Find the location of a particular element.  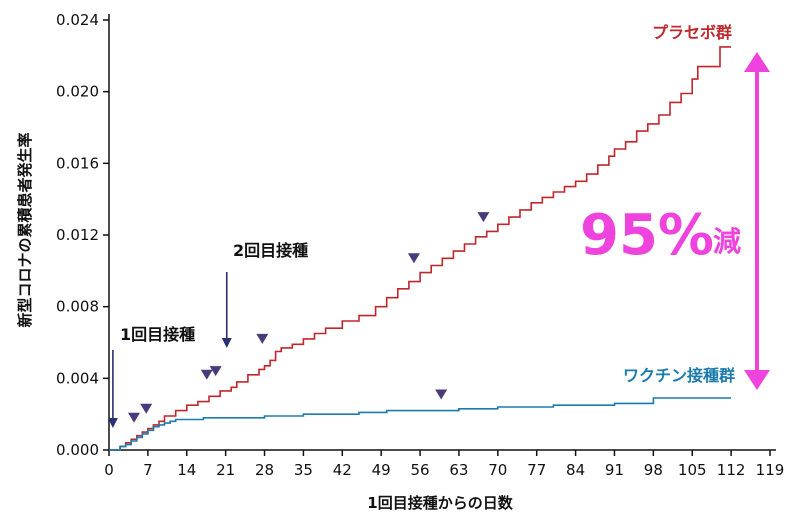

y-tick-label: 0.020 is located at coordinates (77, 92).